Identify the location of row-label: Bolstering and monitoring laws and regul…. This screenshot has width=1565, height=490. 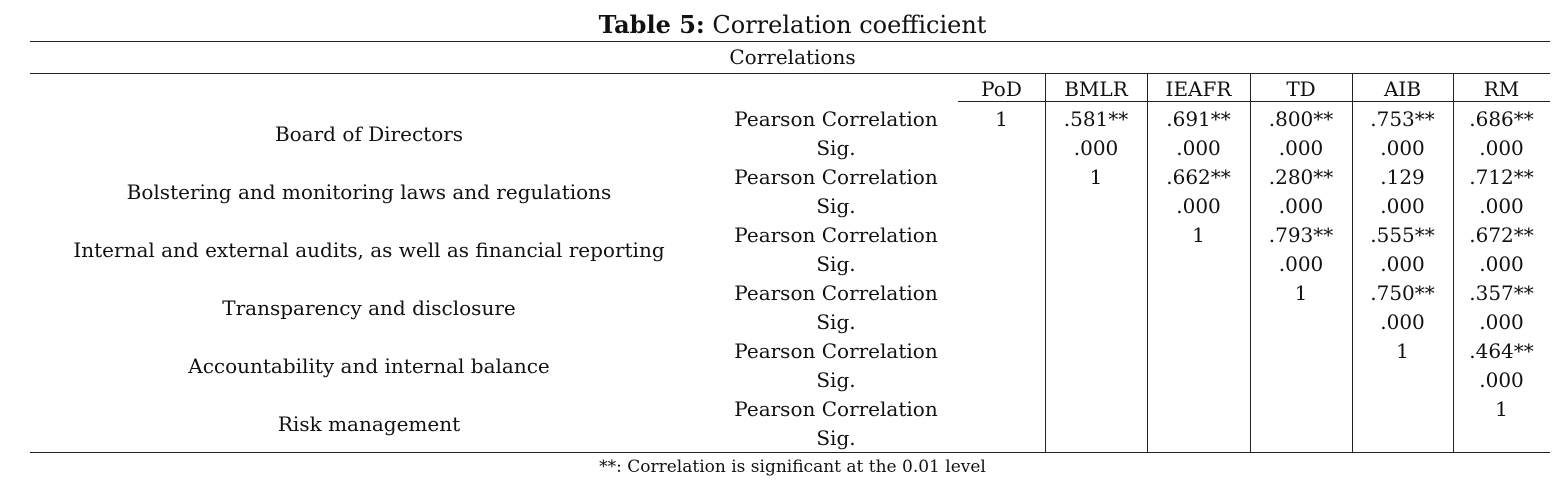
(369, 192).